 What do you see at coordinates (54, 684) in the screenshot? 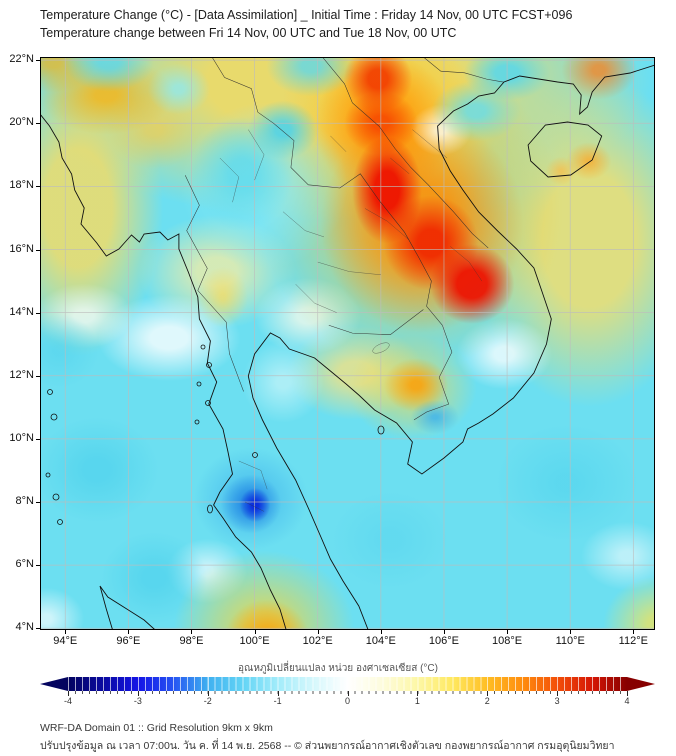
I see `colorbar-left-arrow` at bounding box center [54, 684].